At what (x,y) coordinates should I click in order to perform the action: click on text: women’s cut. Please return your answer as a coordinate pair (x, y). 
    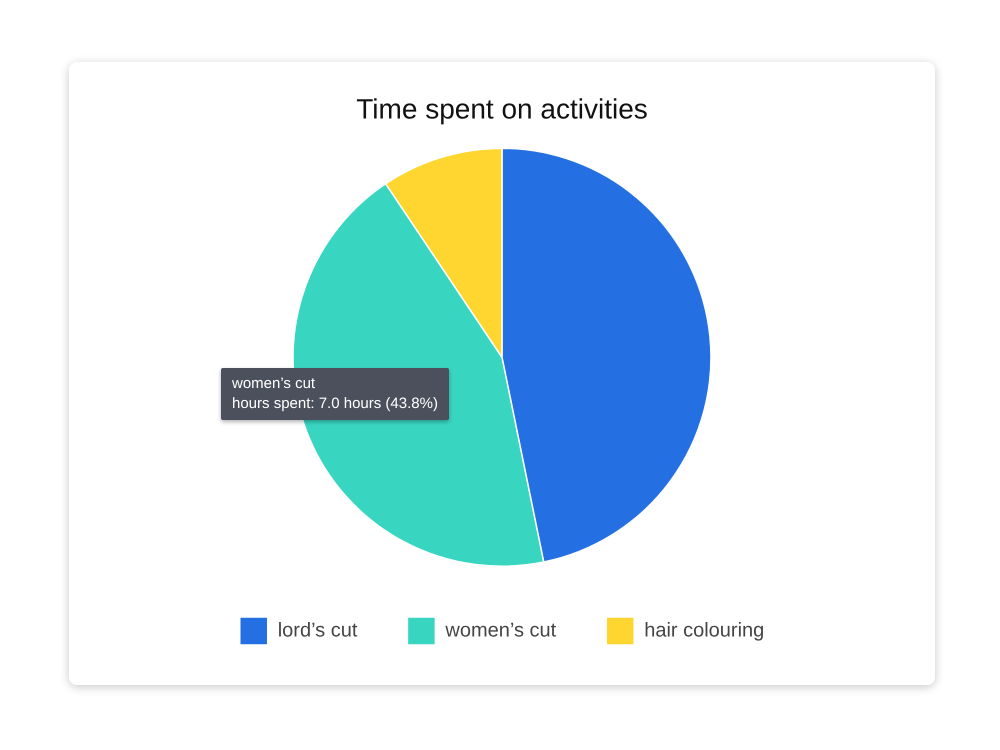
    Looking at the image, I should click on (274, 384).